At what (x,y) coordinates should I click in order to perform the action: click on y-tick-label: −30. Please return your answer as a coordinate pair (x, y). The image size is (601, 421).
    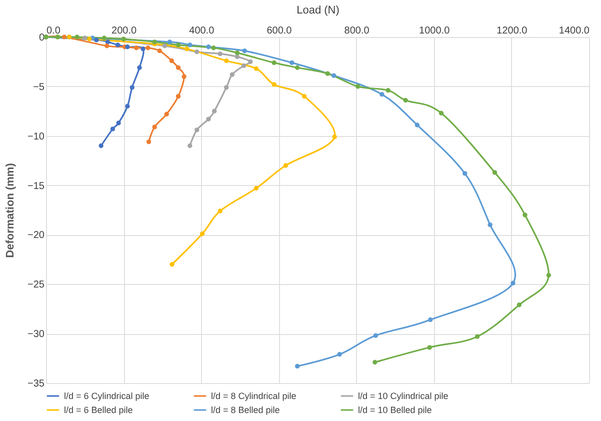
    Looking at the image, I should click on (36, 334).